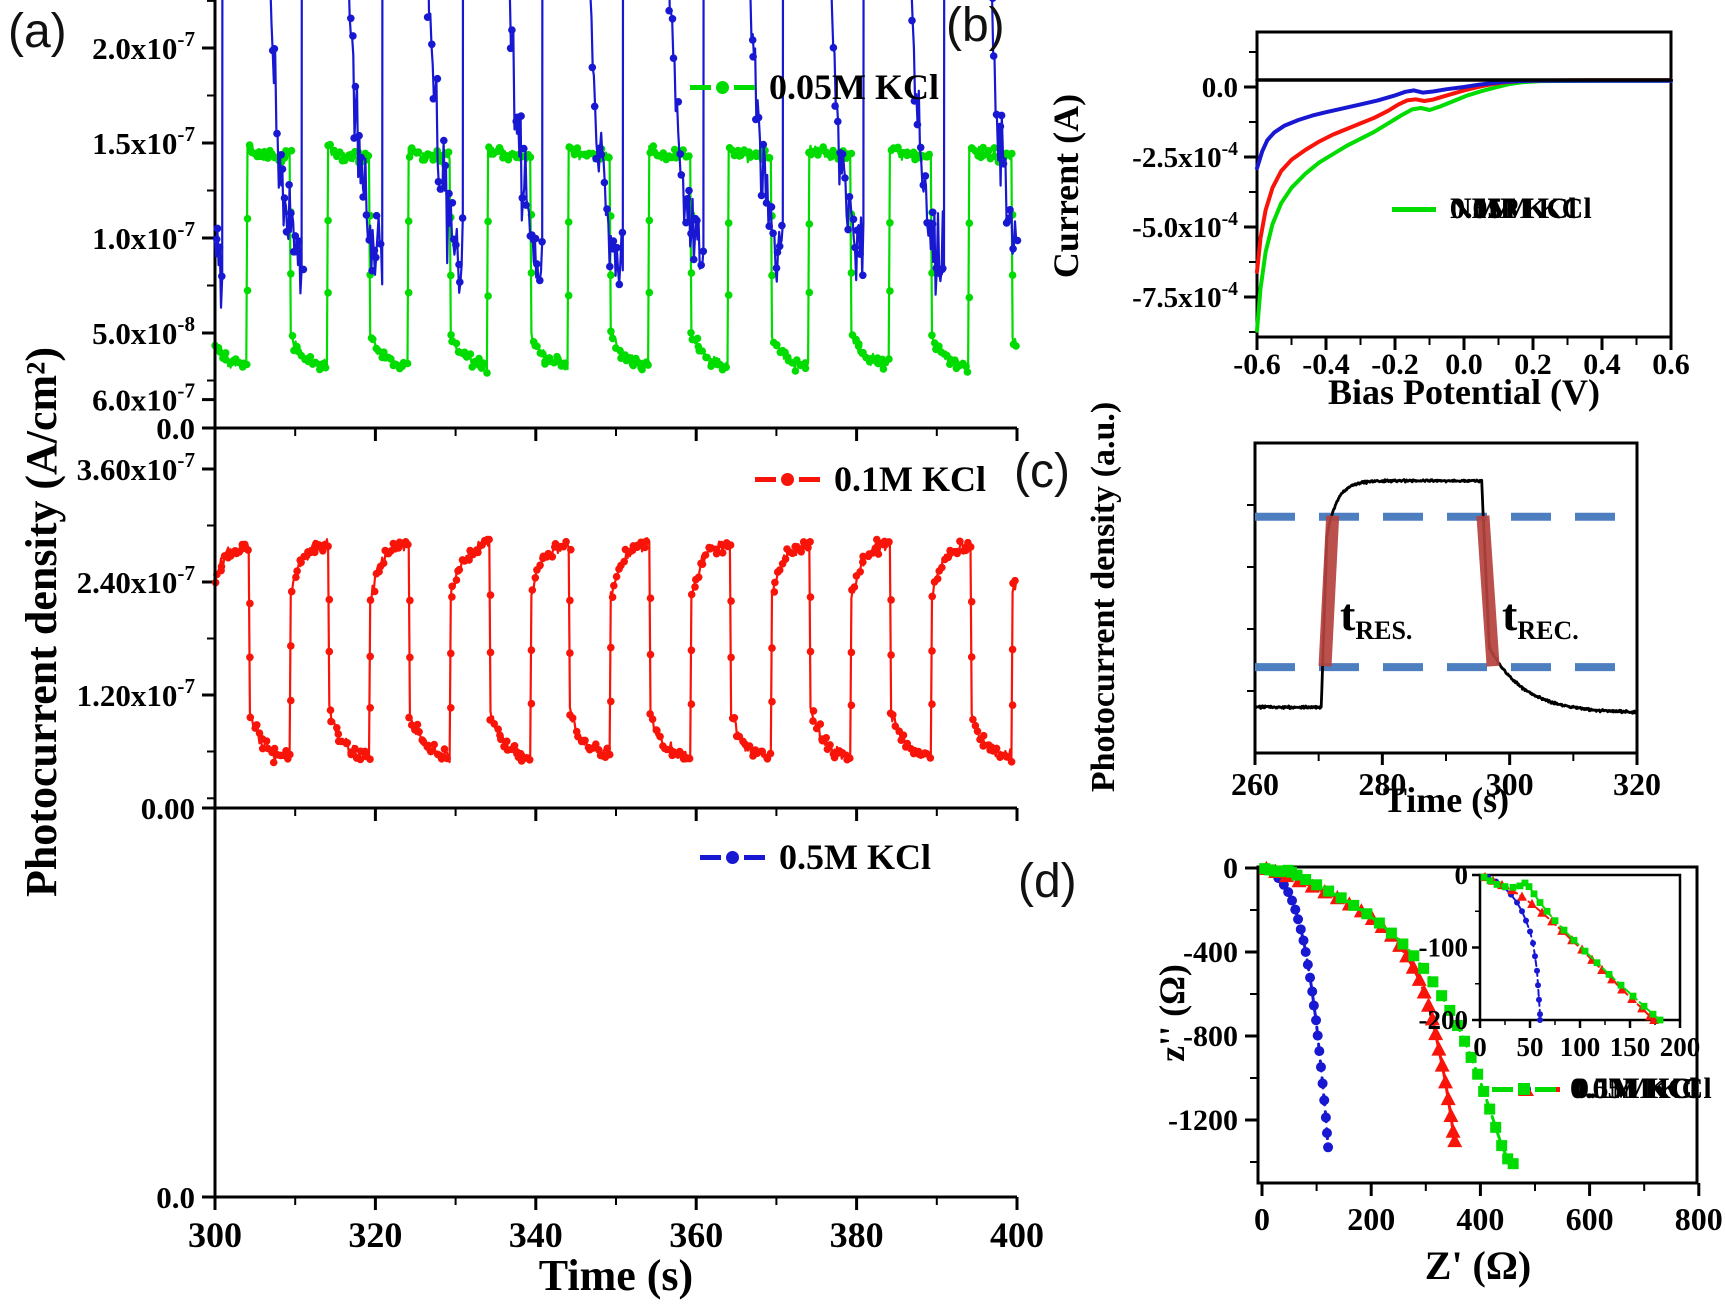  What do you see at coordinates (1699, 1219) in the screenshot?
I see `svg-text: 800` at bounding box center [1699, 1219].